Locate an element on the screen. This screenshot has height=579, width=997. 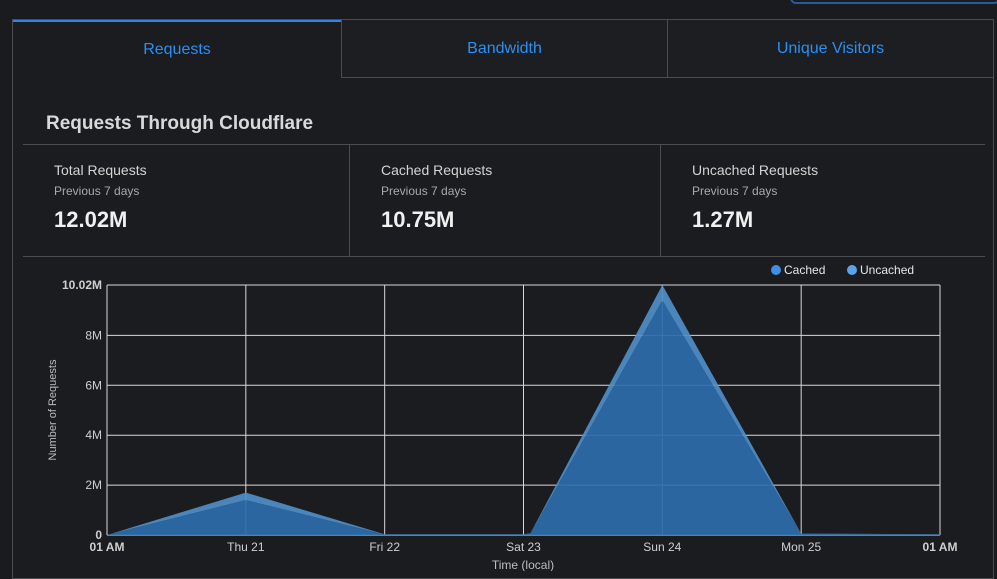
x-tick-label: Sat 23 is located at coordinates (523, 547).